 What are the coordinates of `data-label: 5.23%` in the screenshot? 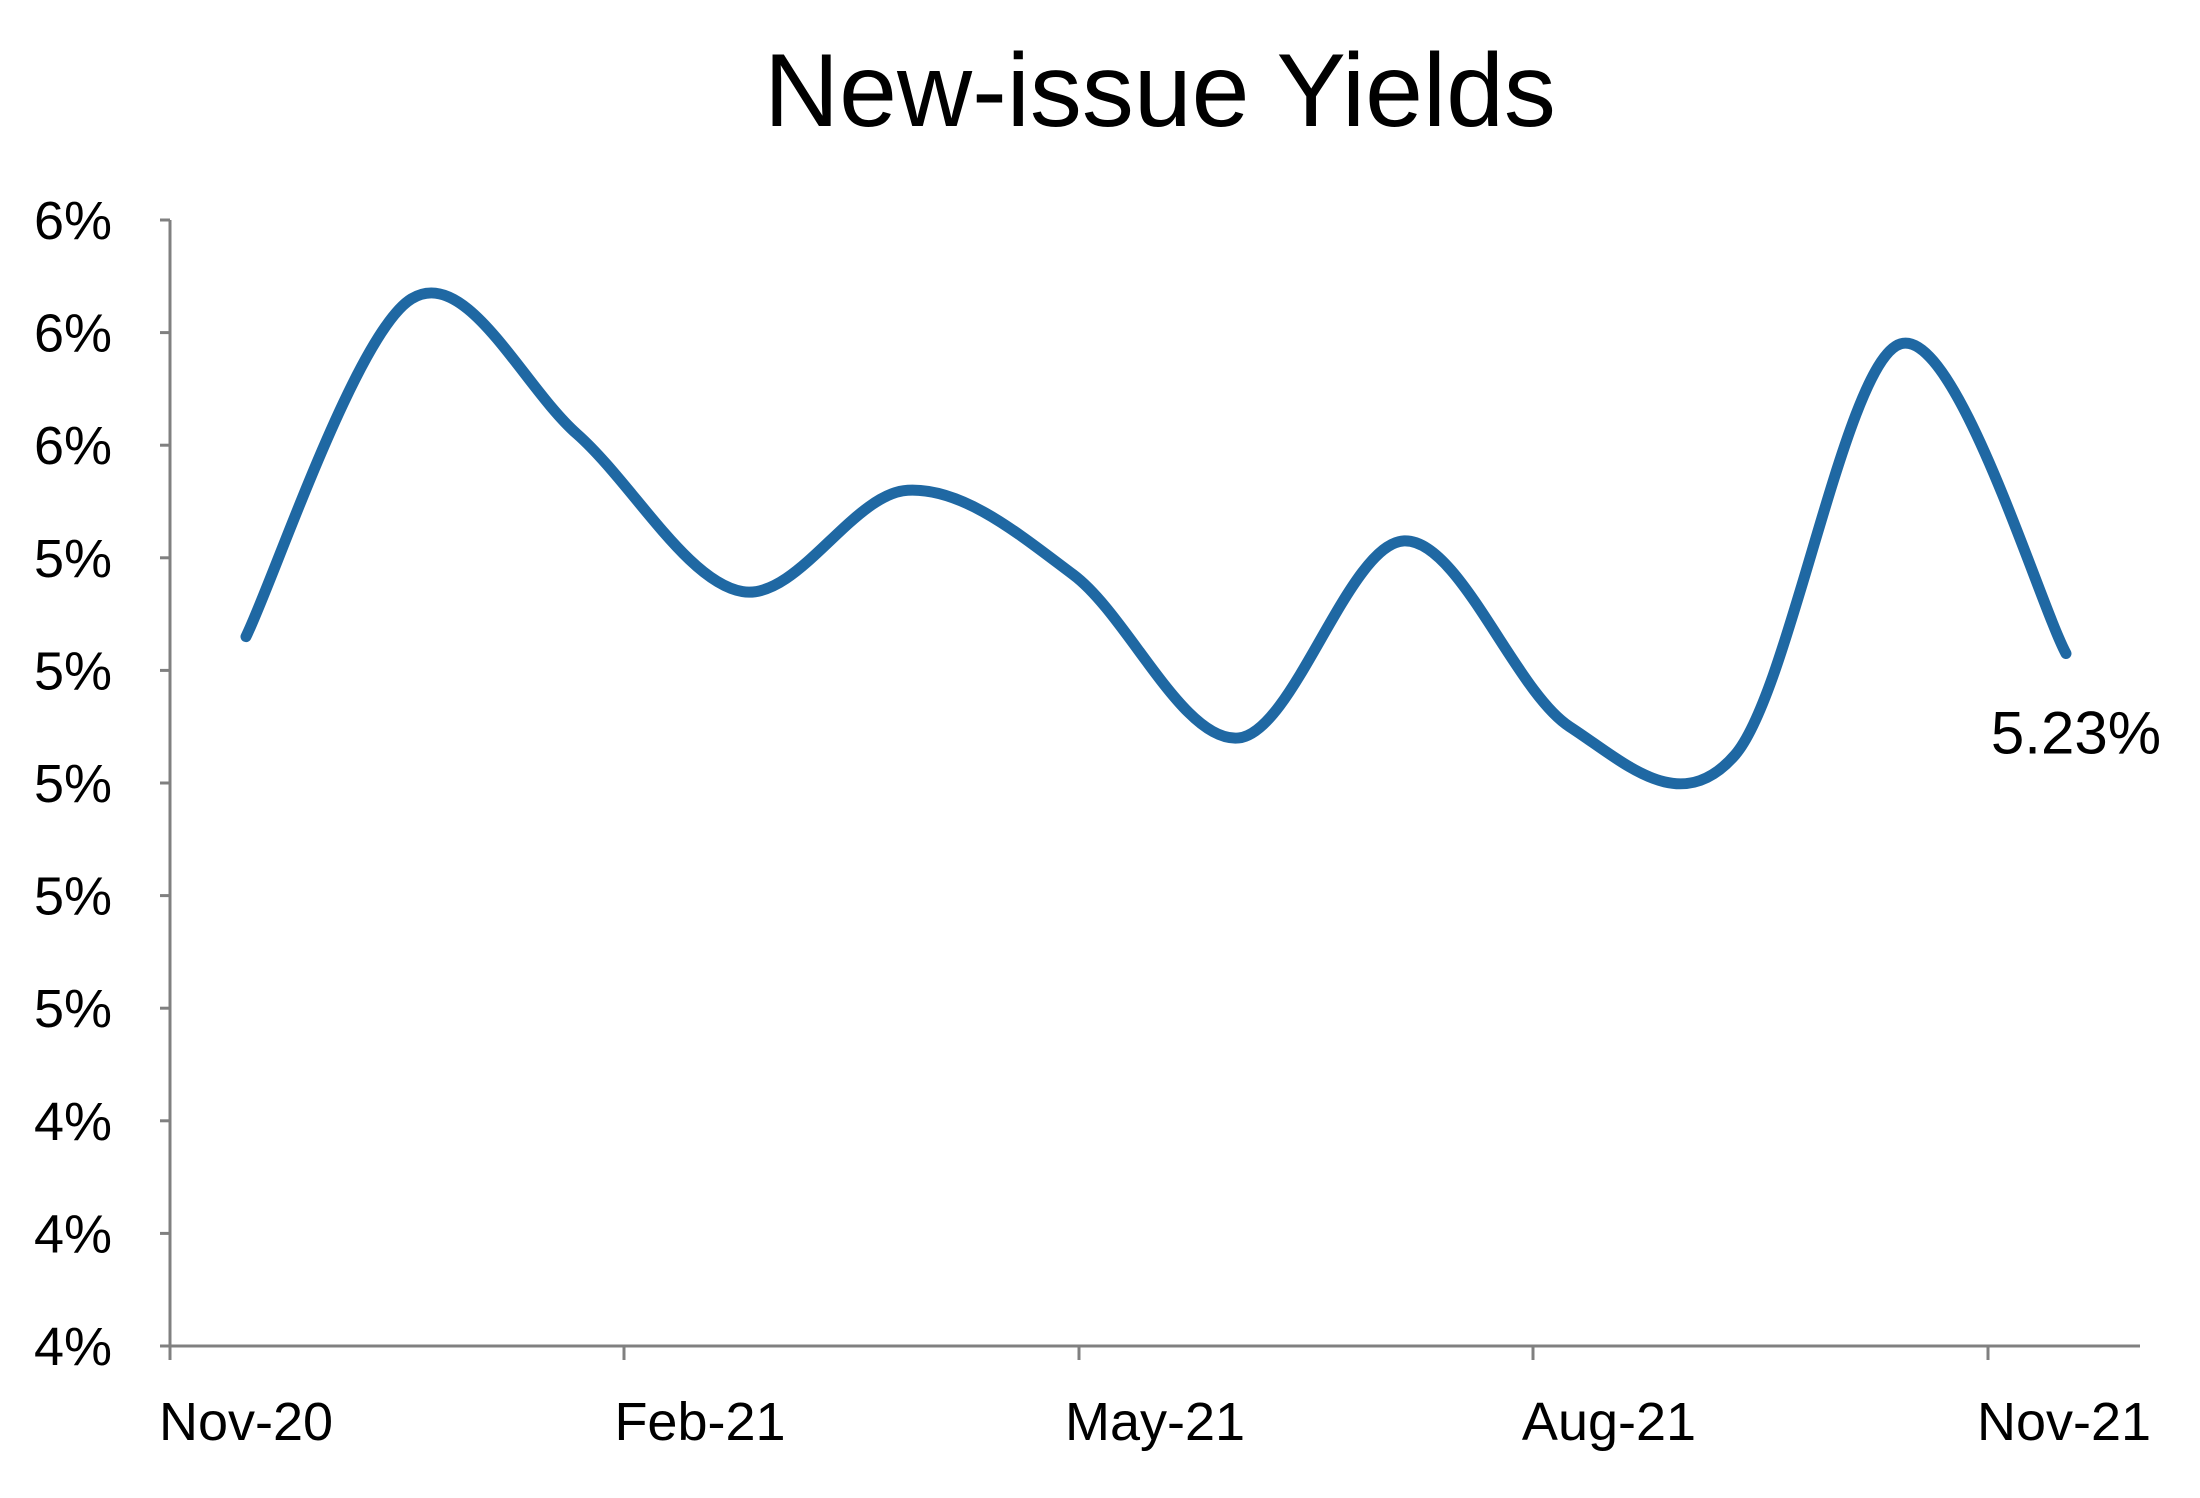 It's located at (2076, 733).